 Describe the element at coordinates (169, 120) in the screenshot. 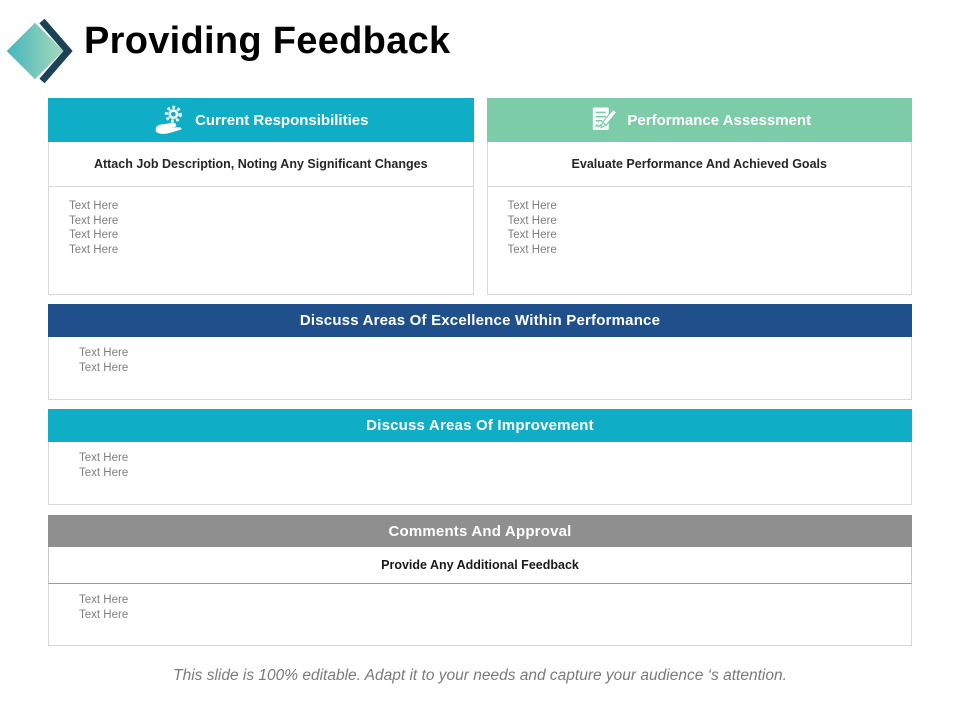

I see `hand-gear-icon` at that location.